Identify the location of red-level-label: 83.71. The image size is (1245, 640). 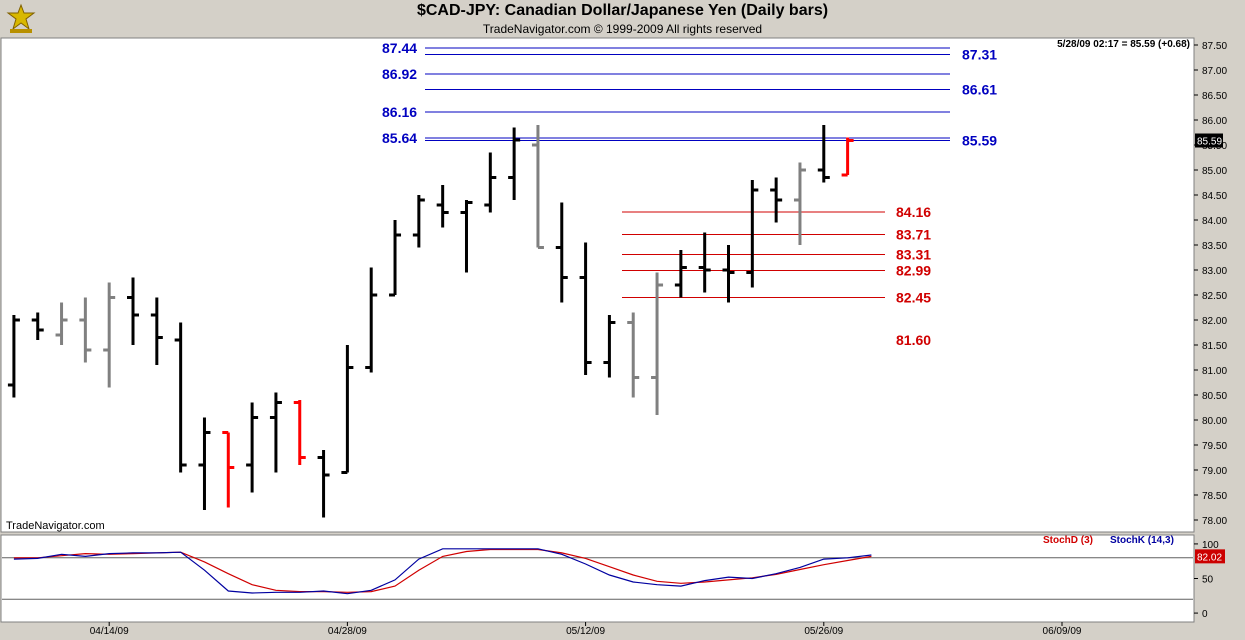
(913, 235).